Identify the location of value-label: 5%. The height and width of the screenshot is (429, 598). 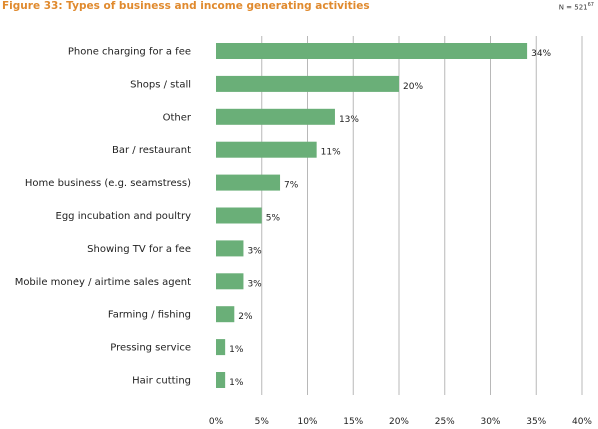
(273, 219).